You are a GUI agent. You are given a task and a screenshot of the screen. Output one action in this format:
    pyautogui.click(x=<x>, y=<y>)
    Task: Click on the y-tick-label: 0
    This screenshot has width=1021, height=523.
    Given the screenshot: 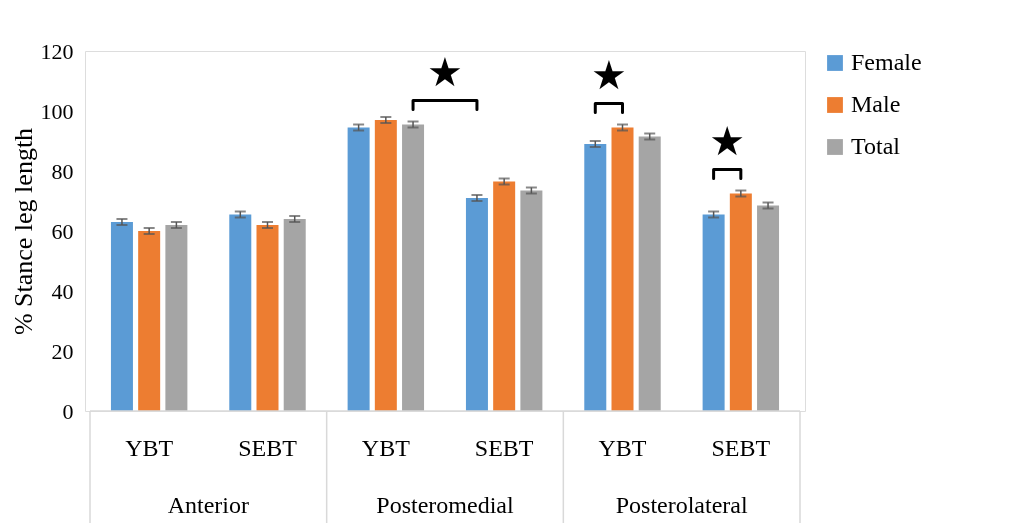 What is the action you would take?
    pyautogui.click(x=68, y=411)
    